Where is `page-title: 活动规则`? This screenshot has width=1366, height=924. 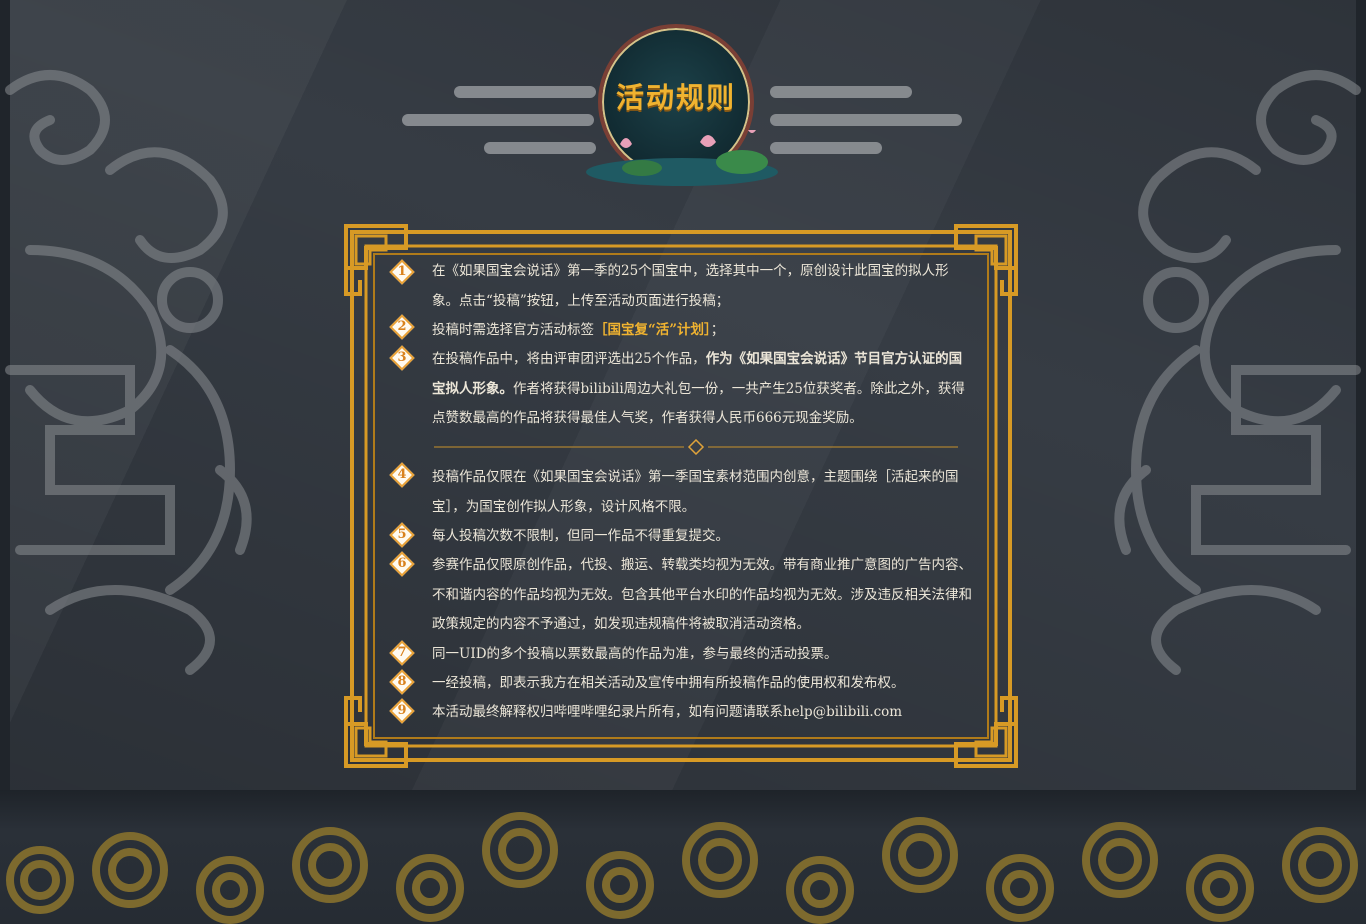 page-title: 活动规则 is located at coordinates (675, 97).